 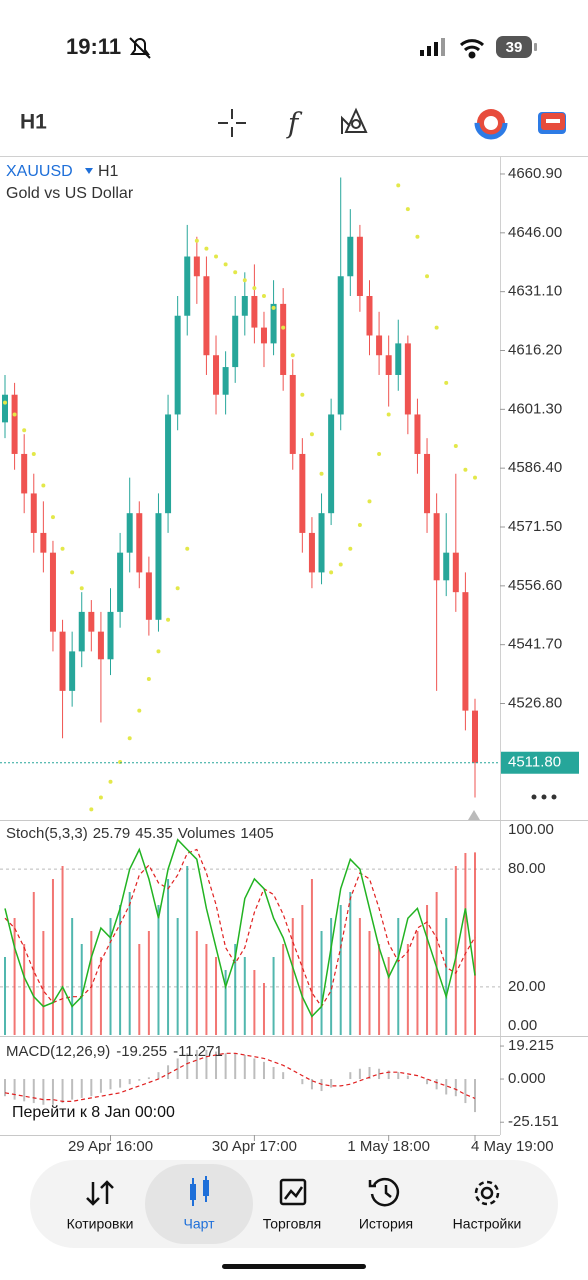 I want to click on y-tick-label: 4616.20, so click(x=535, y=349).